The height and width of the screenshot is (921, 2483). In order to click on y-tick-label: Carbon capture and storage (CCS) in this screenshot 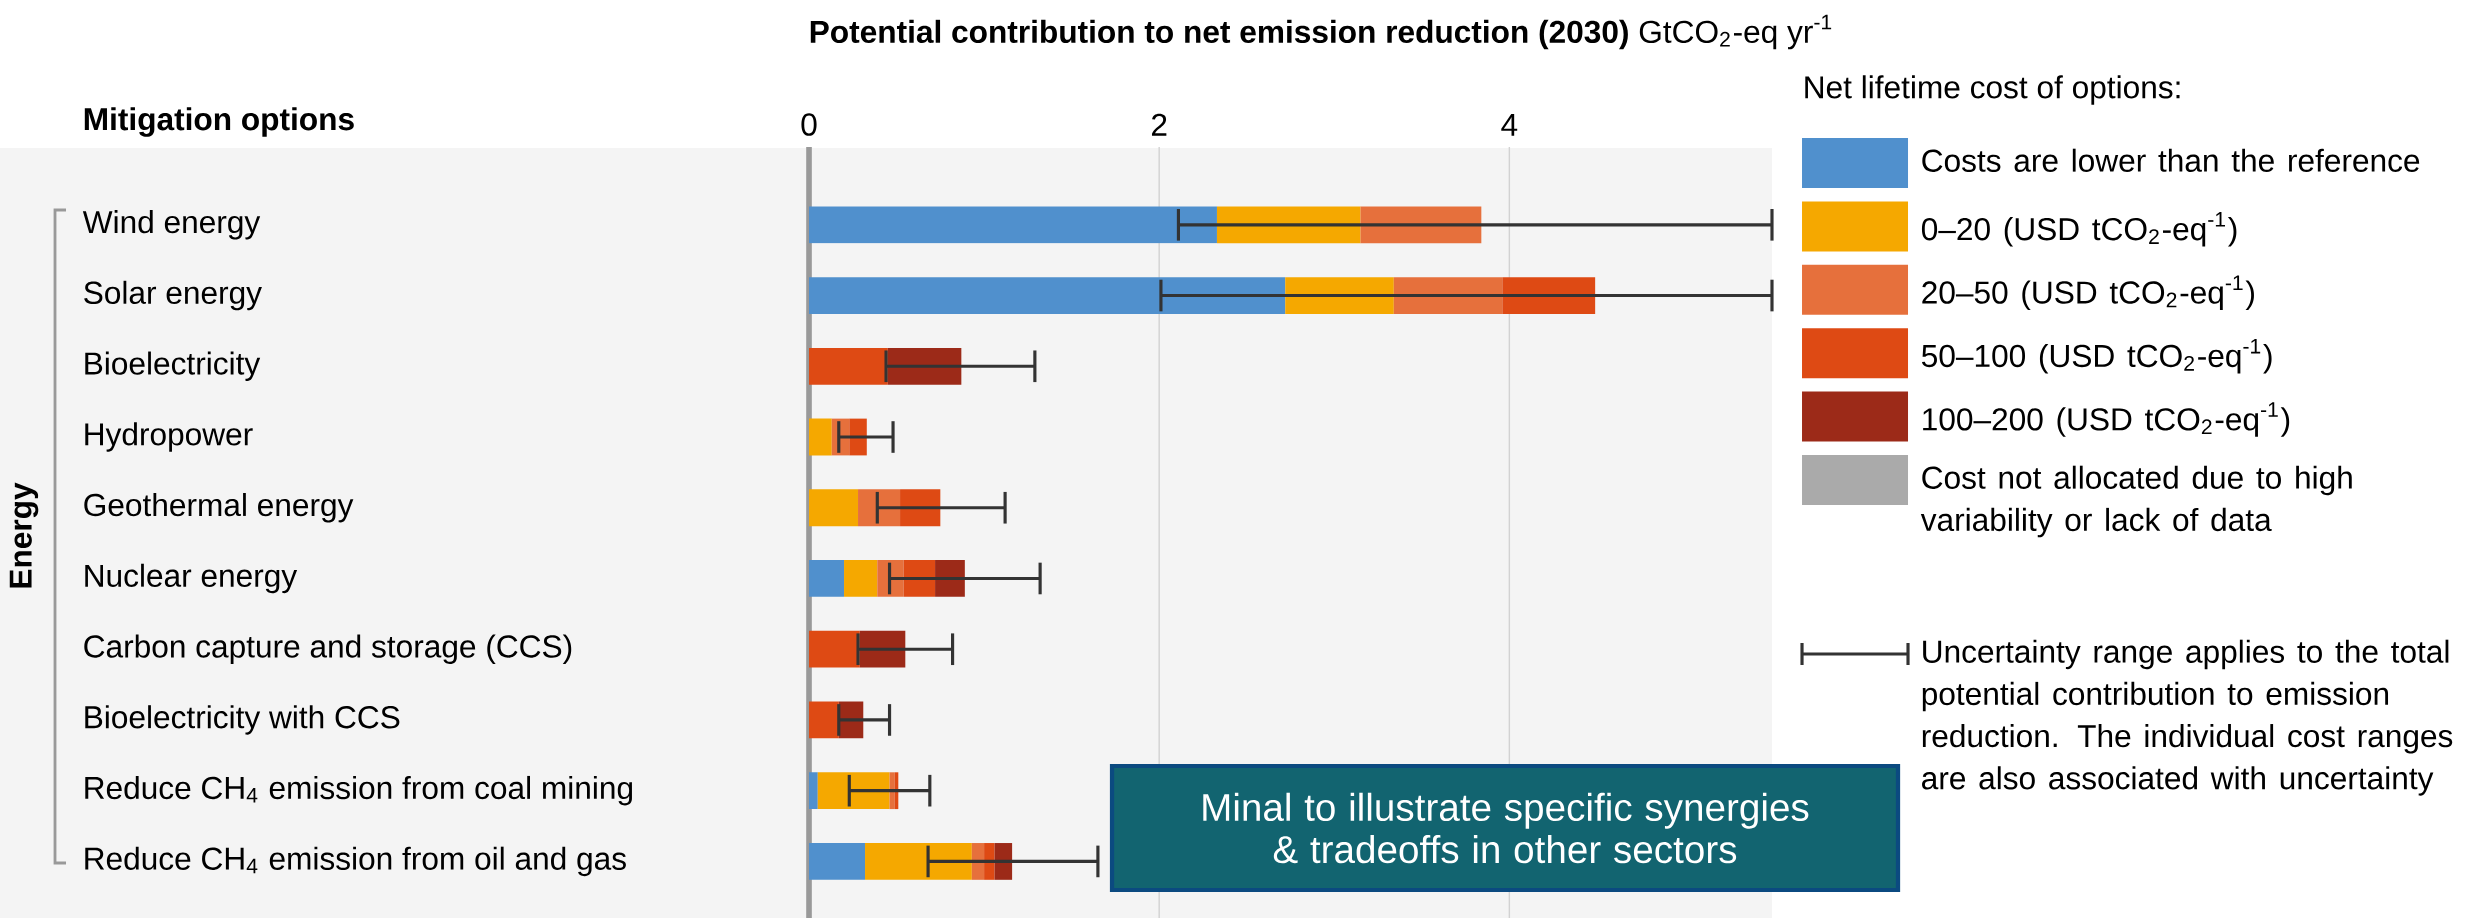, I will do `click(328, 649)`.